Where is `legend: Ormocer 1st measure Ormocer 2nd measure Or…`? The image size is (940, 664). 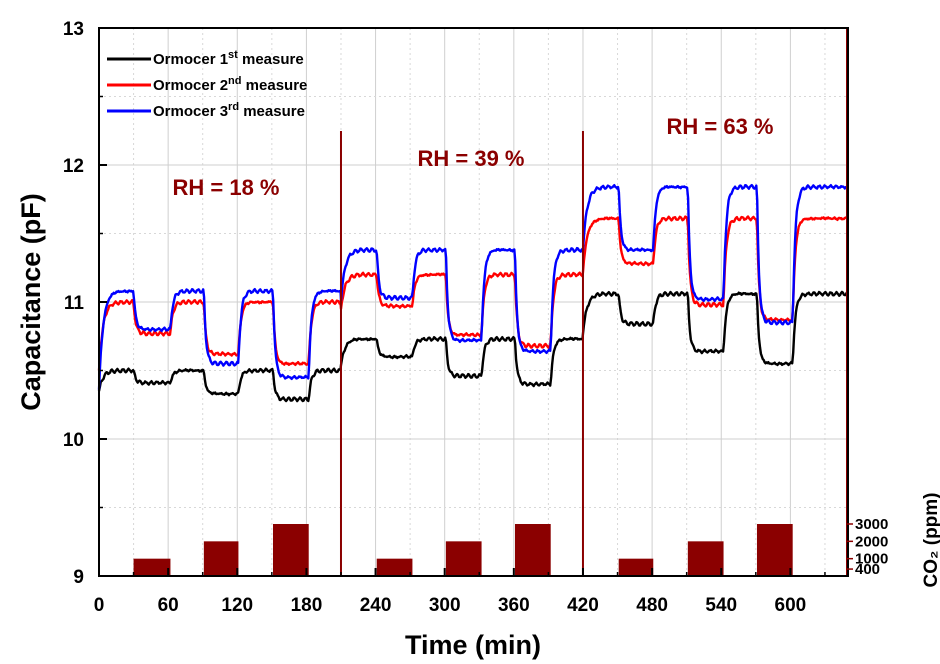
legend: Ormocer 1st measure Ormocer 2nd measure Or… is located at coordinates (207, 84).